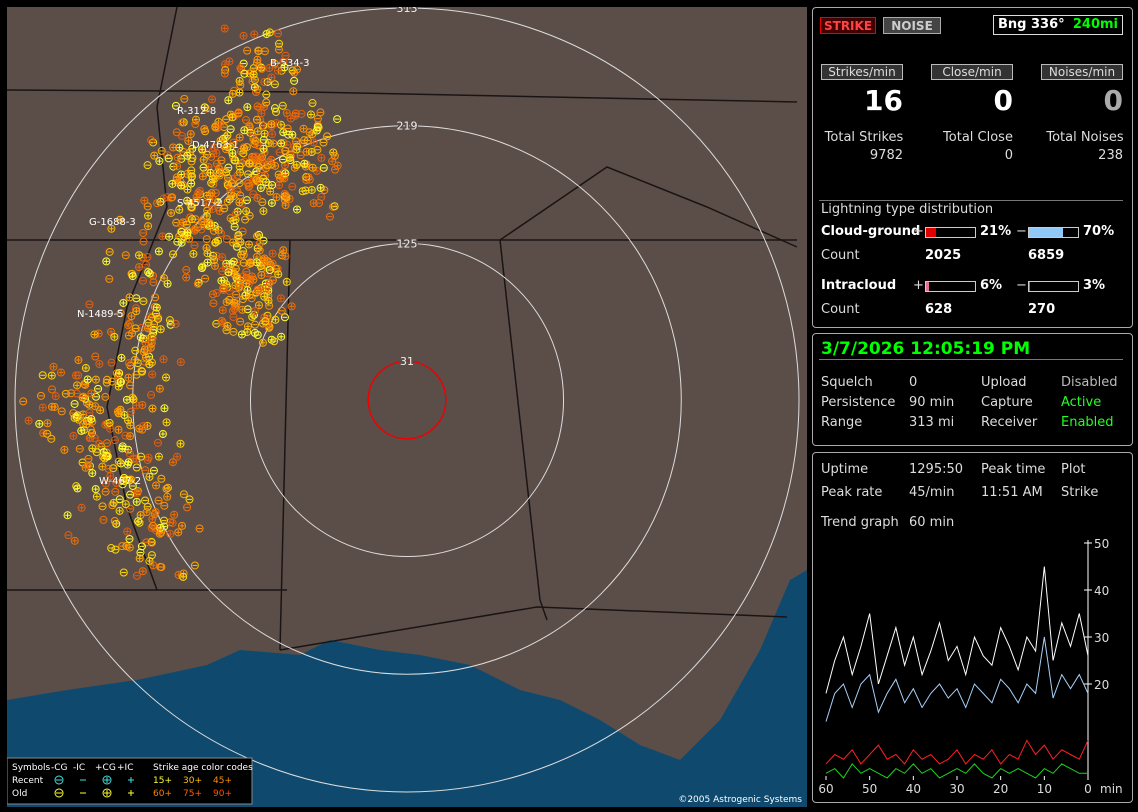 The image size is (1138, 812). What do you see at coordinates (972, 627) in the screenshot?
I see `trend-panel` at bounding box center [972, 627].